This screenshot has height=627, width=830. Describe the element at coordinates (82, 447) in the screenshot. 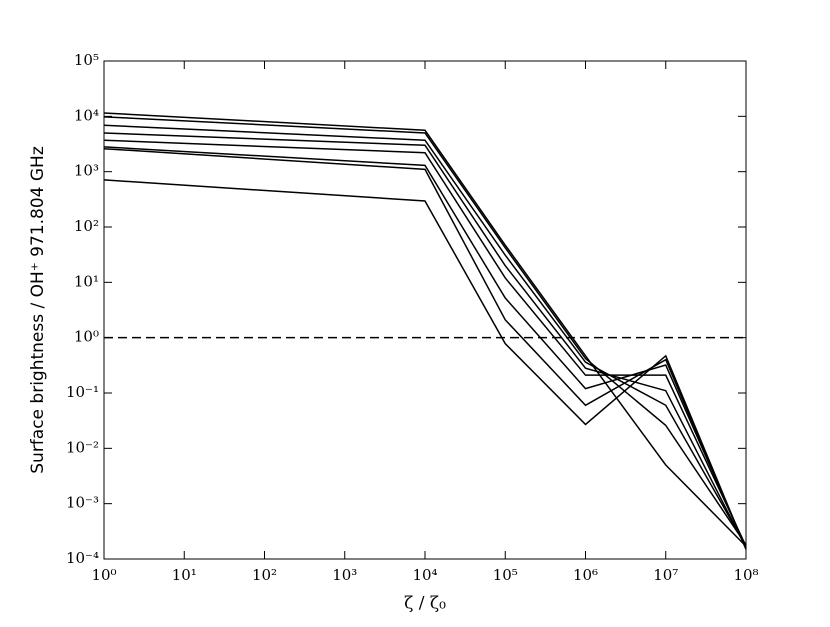

I see `y-tick-label: 10⁻²` at that location.